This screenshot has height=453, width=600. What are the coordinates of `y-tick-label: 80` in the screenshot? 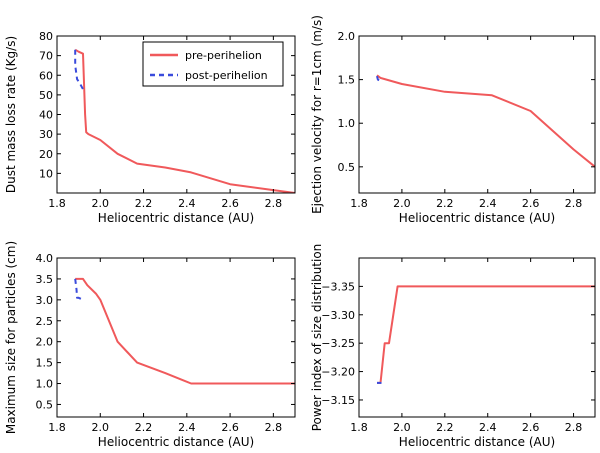 It's located at (46, 36).